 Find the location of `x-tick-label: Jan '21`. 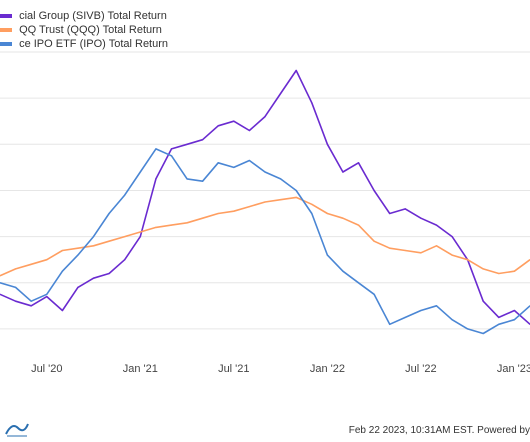

x-tick-label: Jan '21 is located at coordinates (140, 369).